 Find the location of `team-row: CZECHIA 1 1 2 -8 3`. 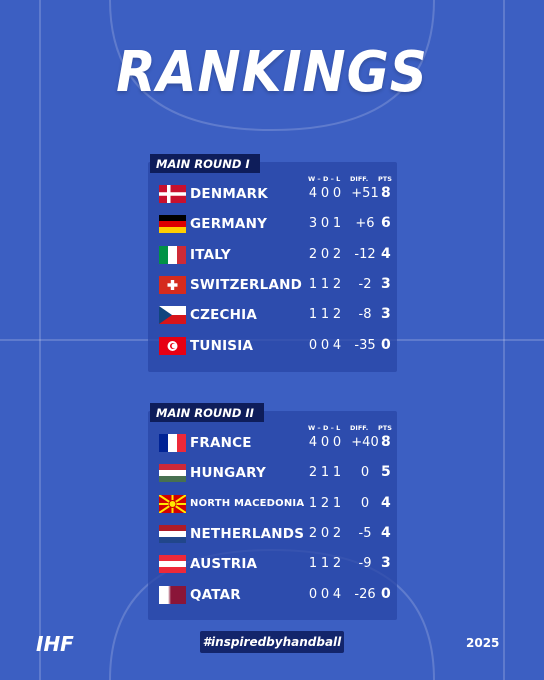

team-row: CZECHIA 1 1 2 -8 3 is located at coordinates (272, 315).